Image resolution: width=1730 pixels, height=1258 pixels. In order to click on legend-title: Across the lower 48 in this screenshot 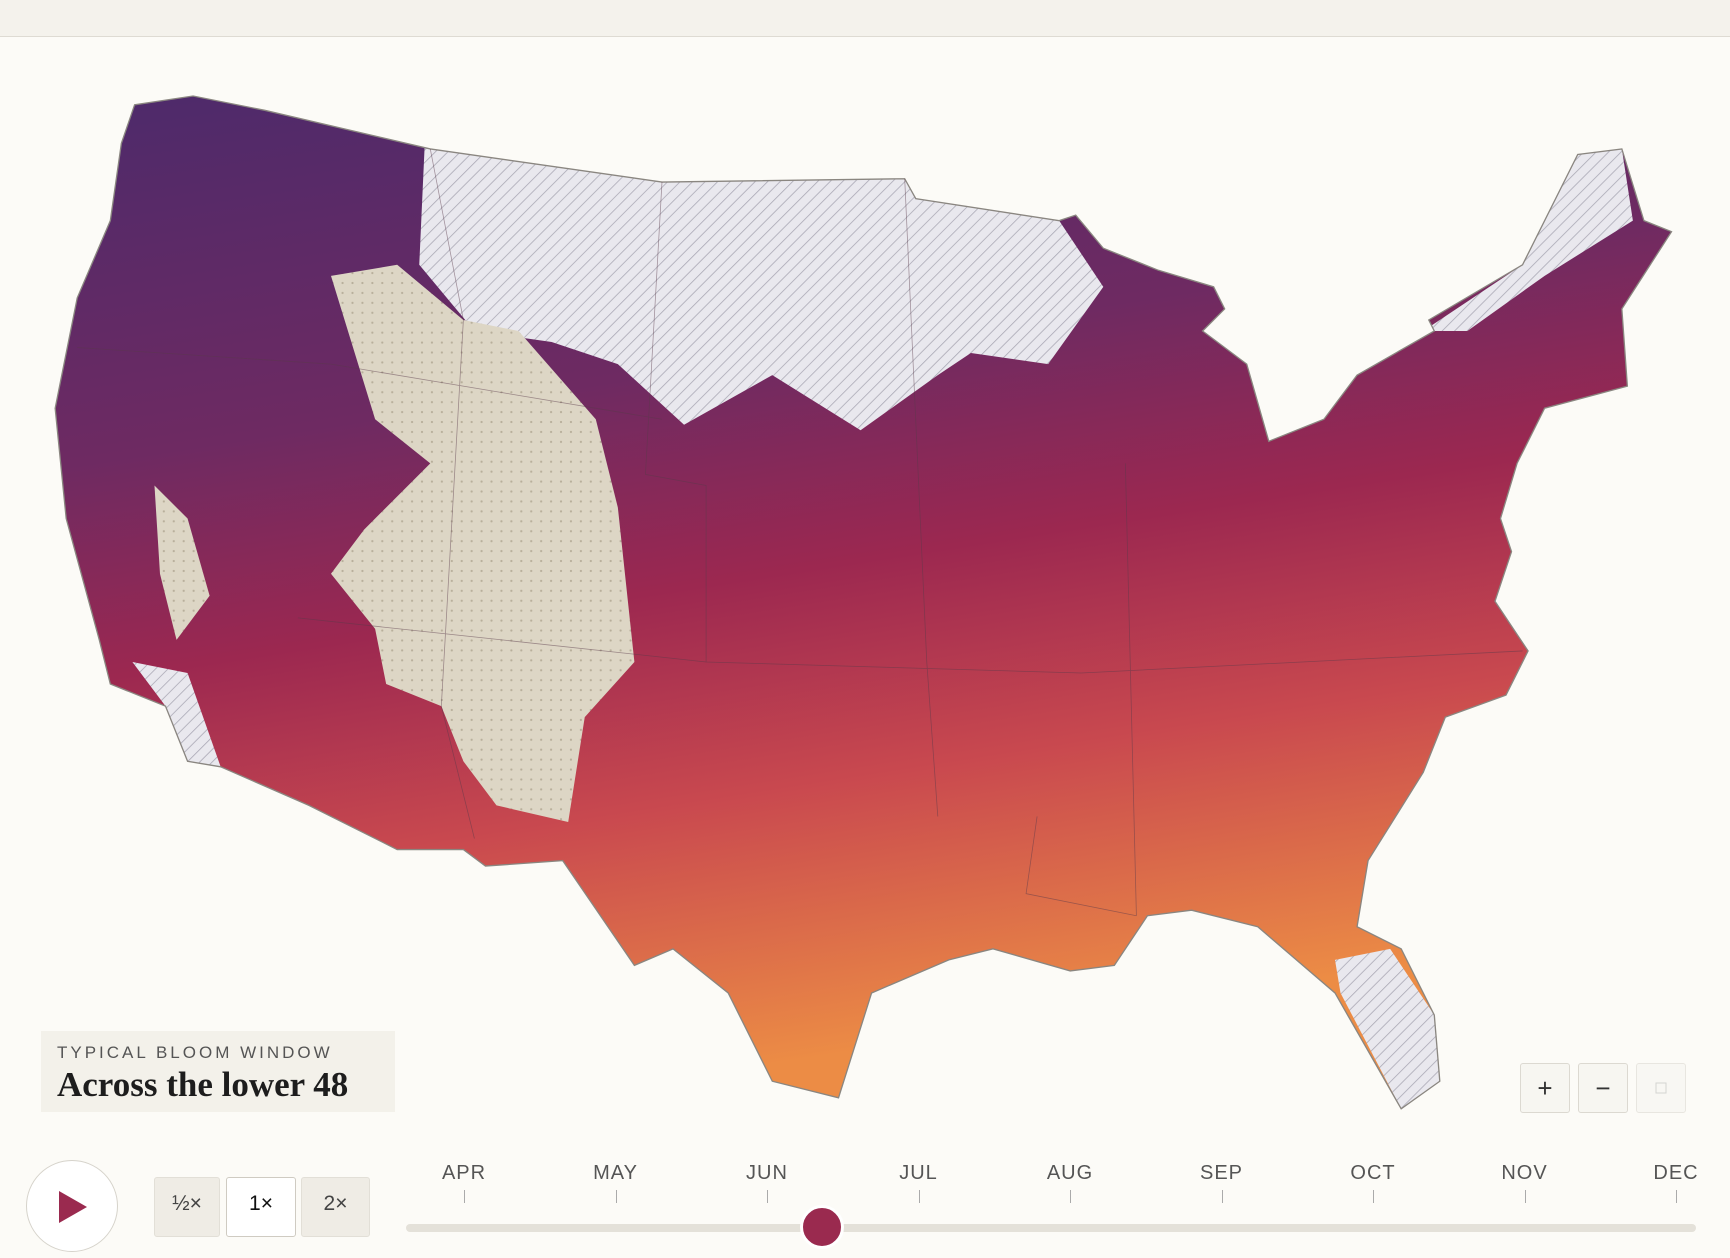, I will do `click(203, 1084)`.